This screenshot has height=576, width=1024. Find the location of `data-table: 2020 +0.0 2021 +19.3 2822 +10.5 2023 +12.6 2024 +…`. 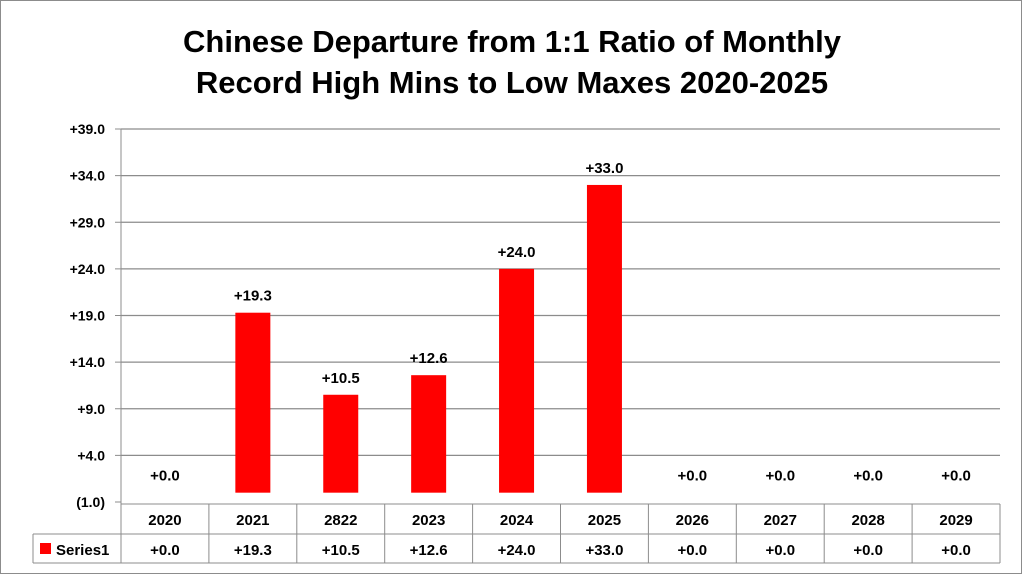

data-table: 2020 +0.0 2021 +19.3 2822 +10.5 2023 +12.6 2024 +… is located at coordinates (516, 533).